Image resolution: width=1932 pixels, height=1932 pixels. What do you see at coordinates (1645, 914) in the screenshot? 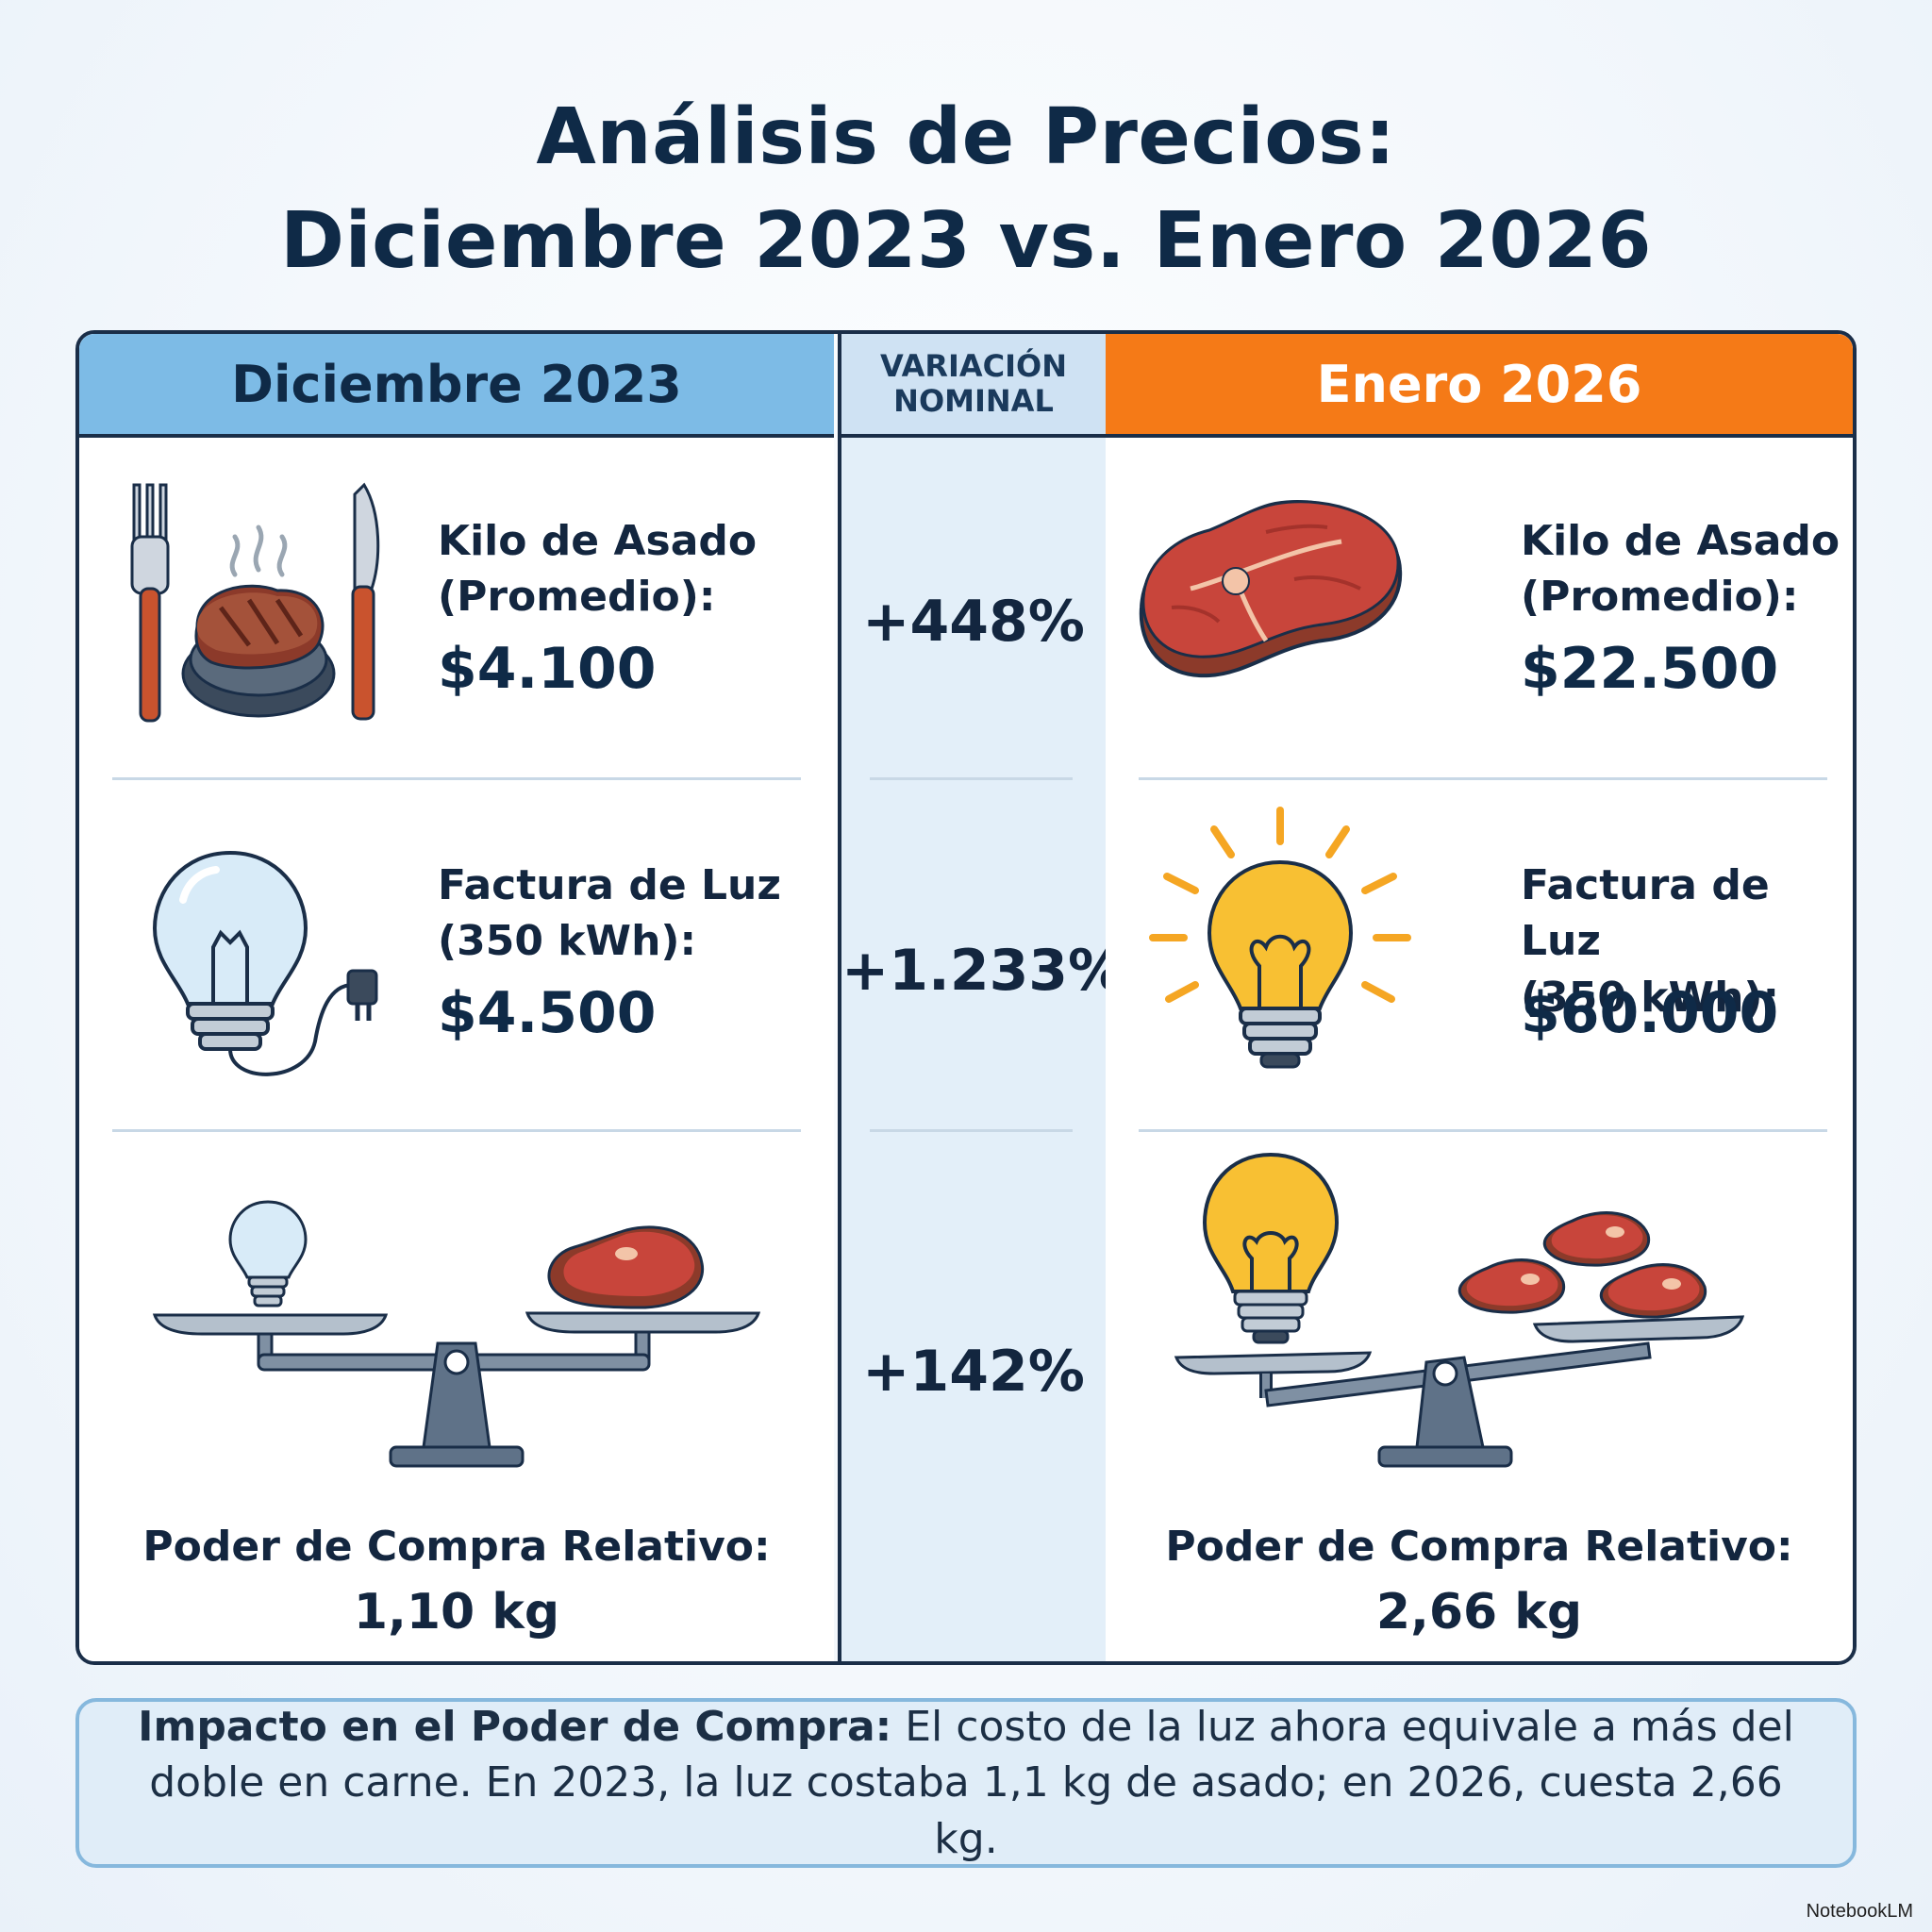
I see `luz-label-2026-line1: Factura de Luz` at bounding box center [1645, 914].